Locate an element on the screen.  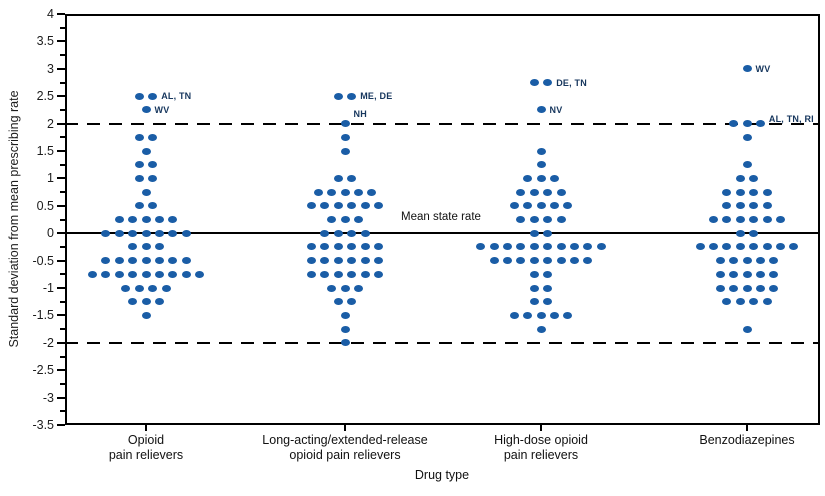
y-tick-label: 1 is located at coordinates (50, 178).